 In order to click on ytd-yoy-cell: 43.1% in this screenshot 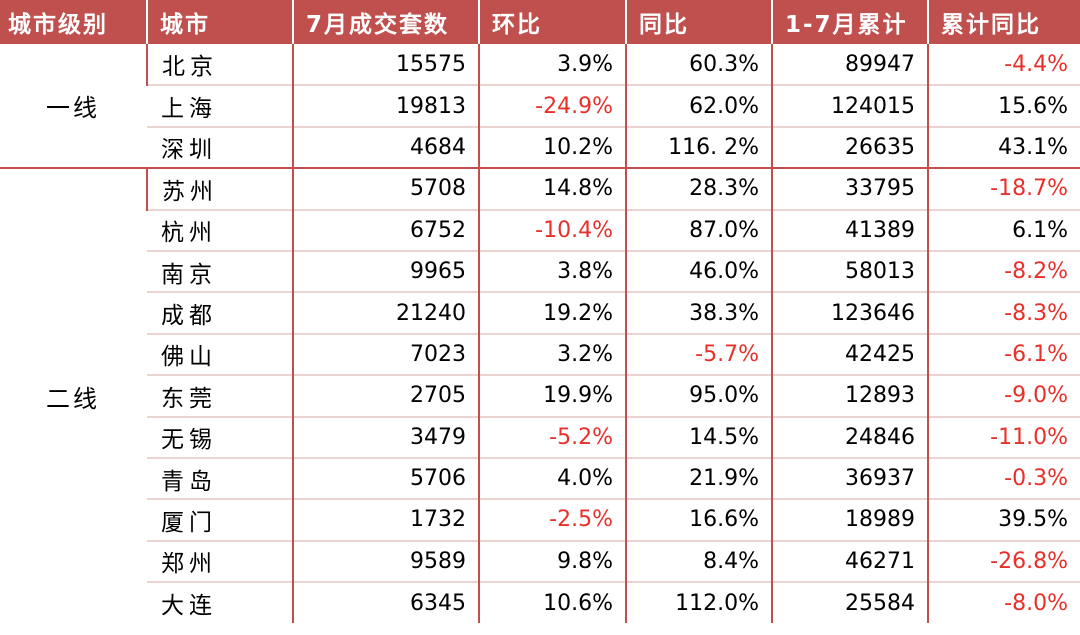, I will do `click(1003, 147)`.